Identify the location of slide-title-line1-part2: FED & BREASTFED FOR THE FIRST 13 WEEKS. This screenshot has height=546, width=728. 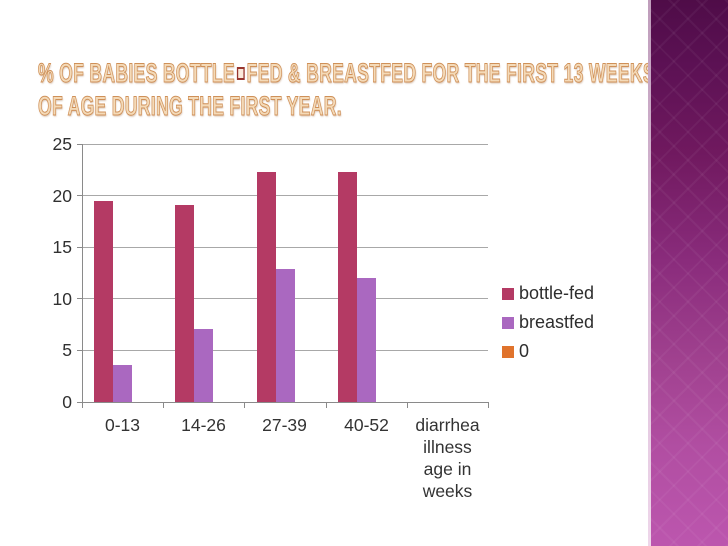
(450, 73).